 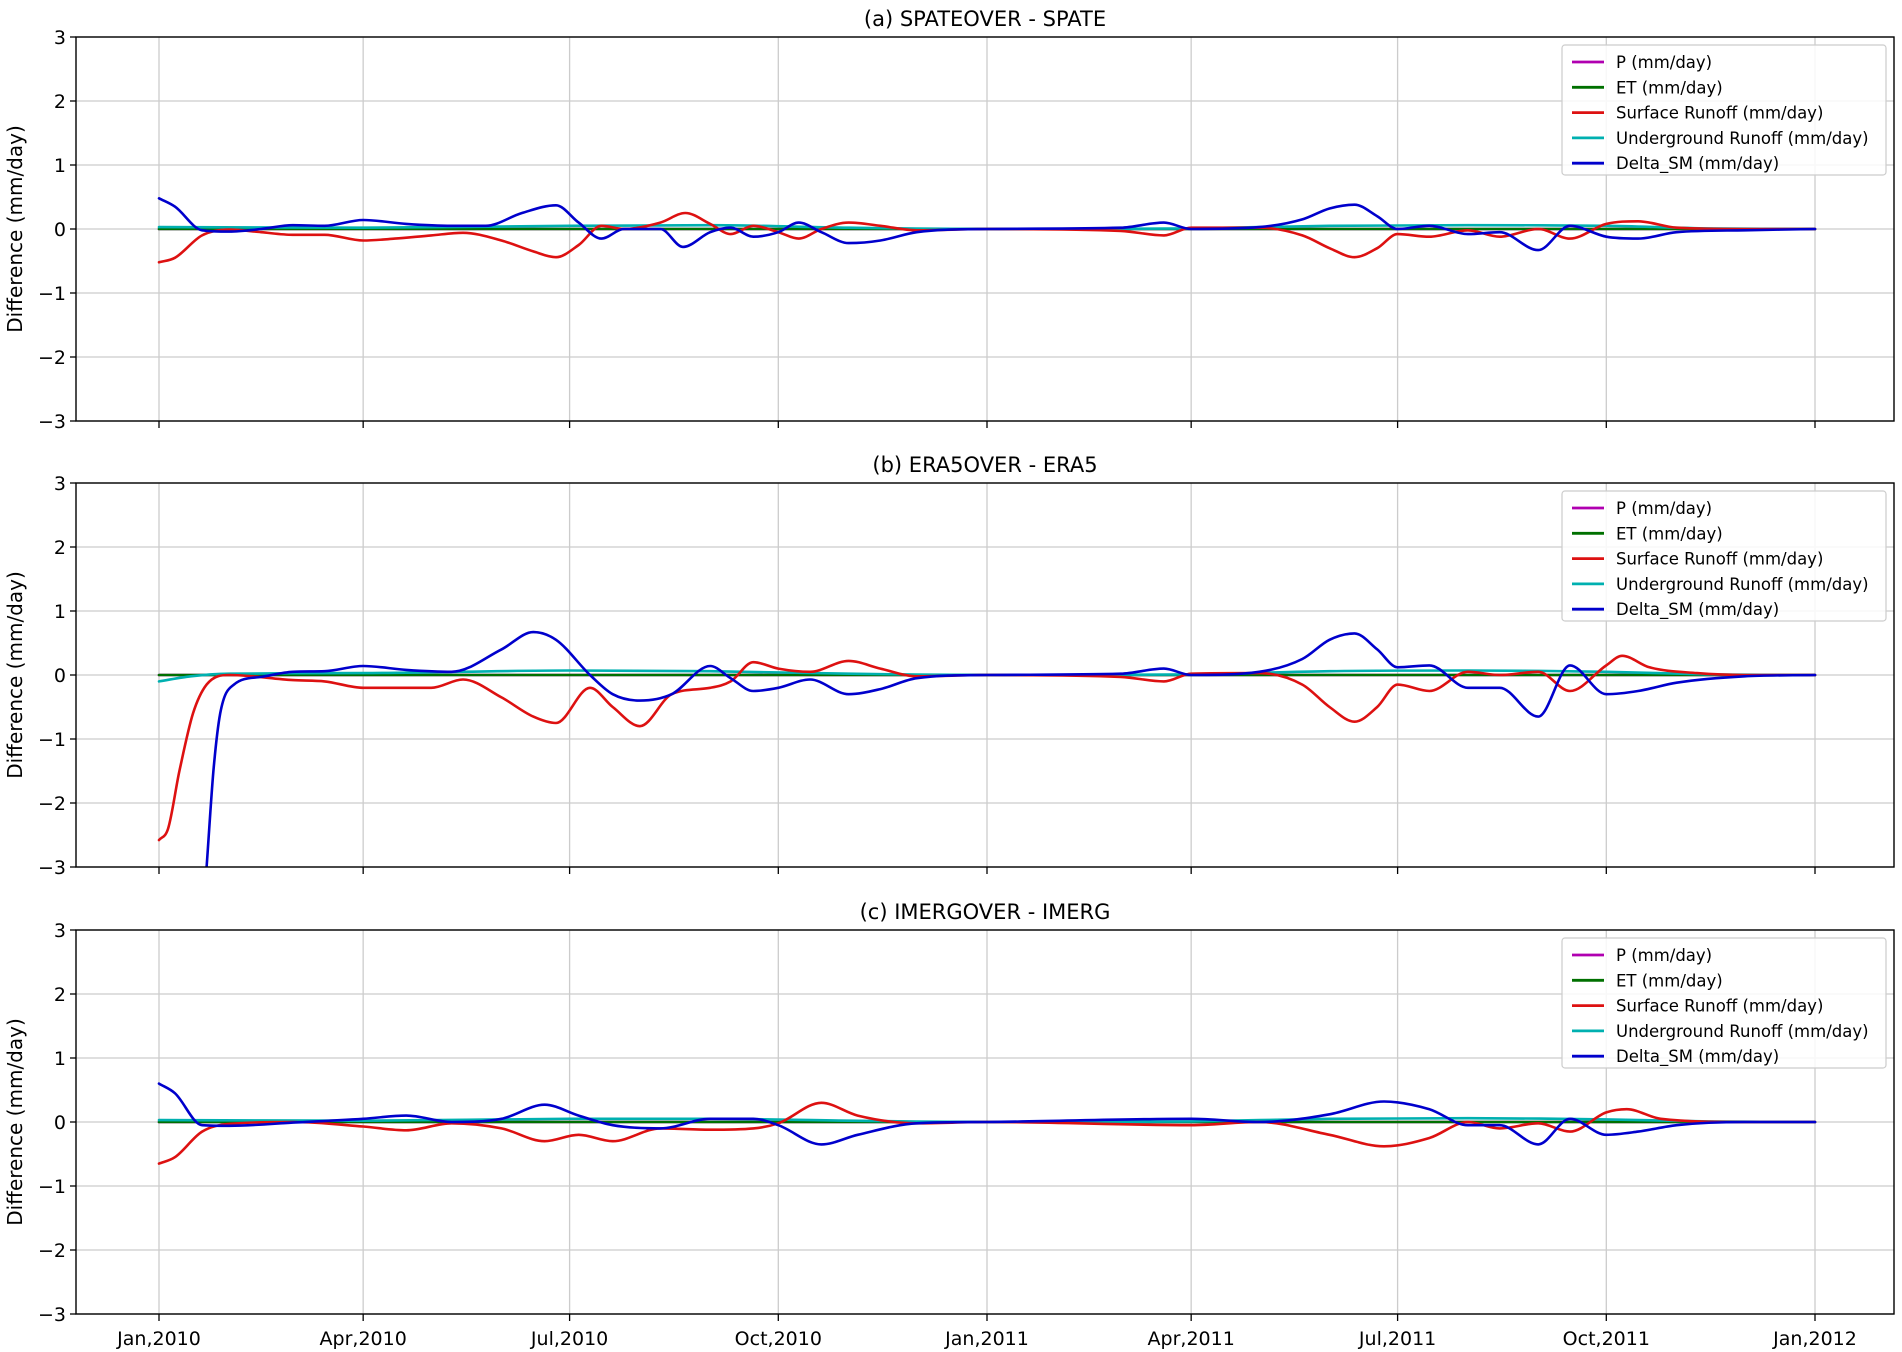 I want to click on panel-title: (b) ERA5OVER - ERA5, so click(x=984, y=465).